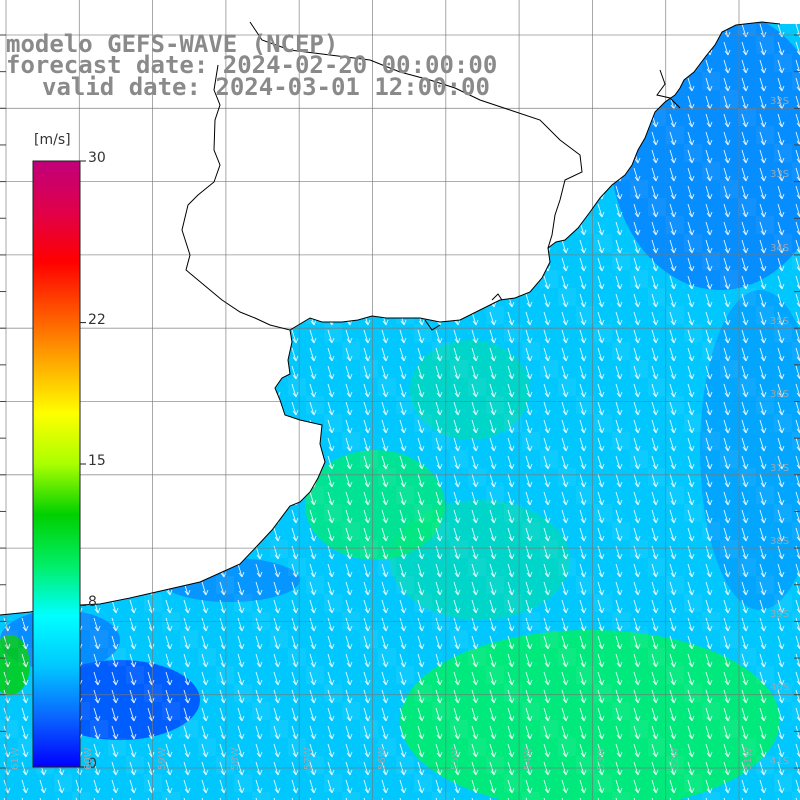  What do you see at coordinates (52, 140) in the screenshot?
I see `colorbar-unit-label: [m/s]` at bounding box center [52, 140].